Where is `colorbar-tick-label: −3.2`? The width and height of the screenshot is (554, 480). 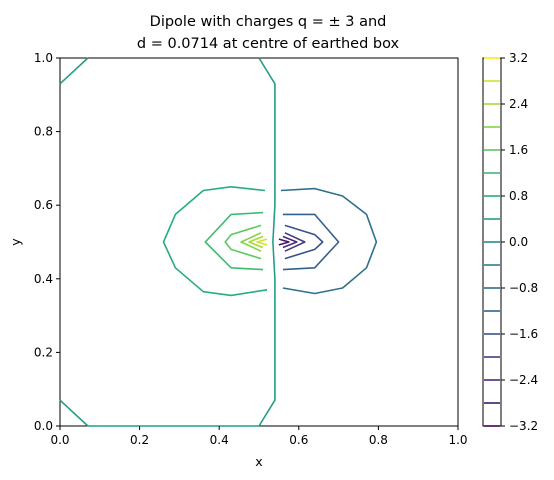 colorbar-tick-label: −3.2 is located at coordinates (523, 426).